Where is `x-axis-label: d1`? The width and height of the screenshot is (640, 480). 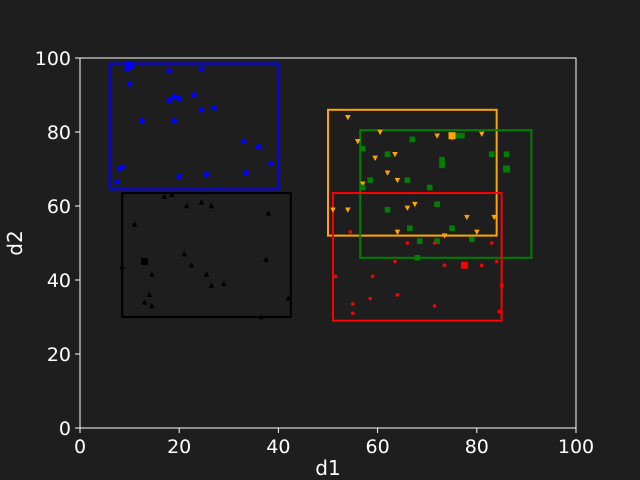 x-axis-label: d1 is located at coordinates (327, 468).